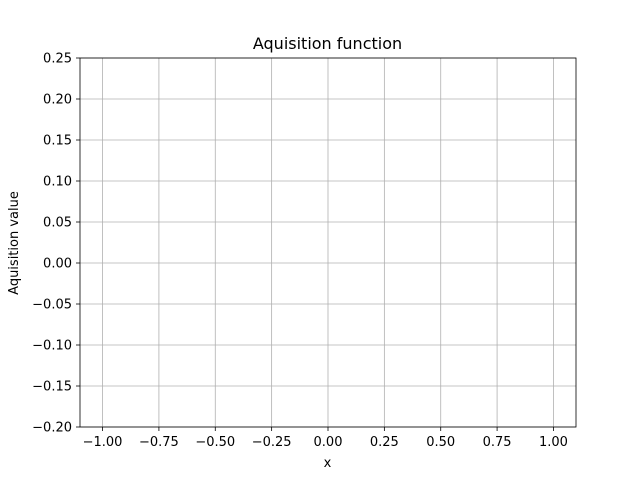 The width and height of the screenshot is (640, 480). Describe the element at coordinates (497, 442) in the screenshot. I see `x-tick-label: 0.75` at that location.